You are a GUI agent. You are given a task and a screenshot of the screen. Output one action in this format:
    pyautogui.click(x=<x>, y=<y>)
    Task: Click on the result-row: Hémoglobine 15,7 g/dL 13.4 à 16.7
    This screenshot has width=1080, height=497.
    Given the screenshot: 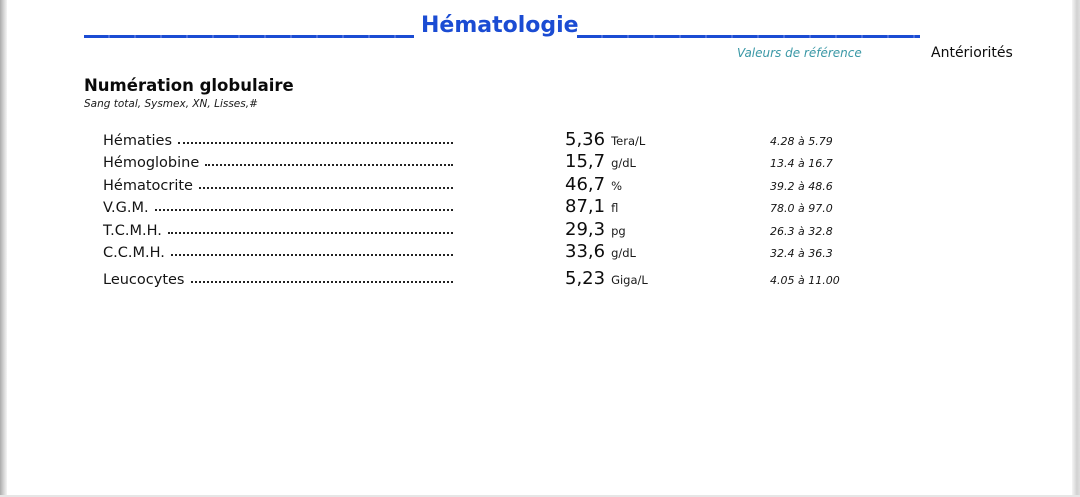 What is the action you would take?
    pyautogui.click(x=540, y=162)
    